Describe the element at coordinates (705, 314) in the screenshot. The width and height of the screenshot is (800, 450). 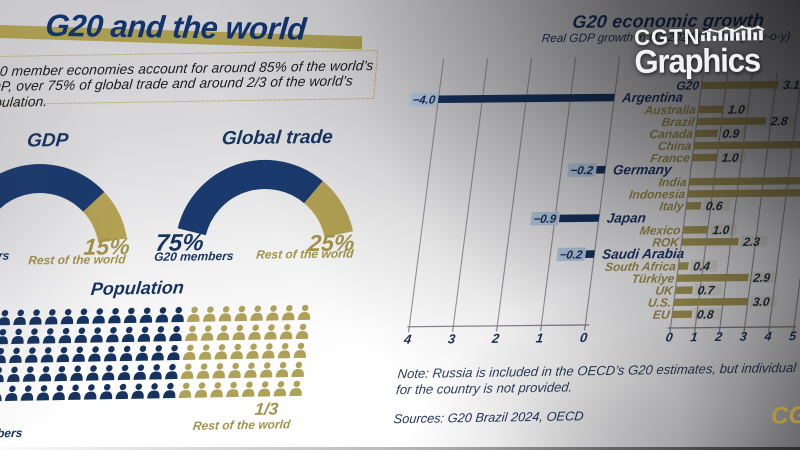
I see `svg-text: 0.8` at that location.